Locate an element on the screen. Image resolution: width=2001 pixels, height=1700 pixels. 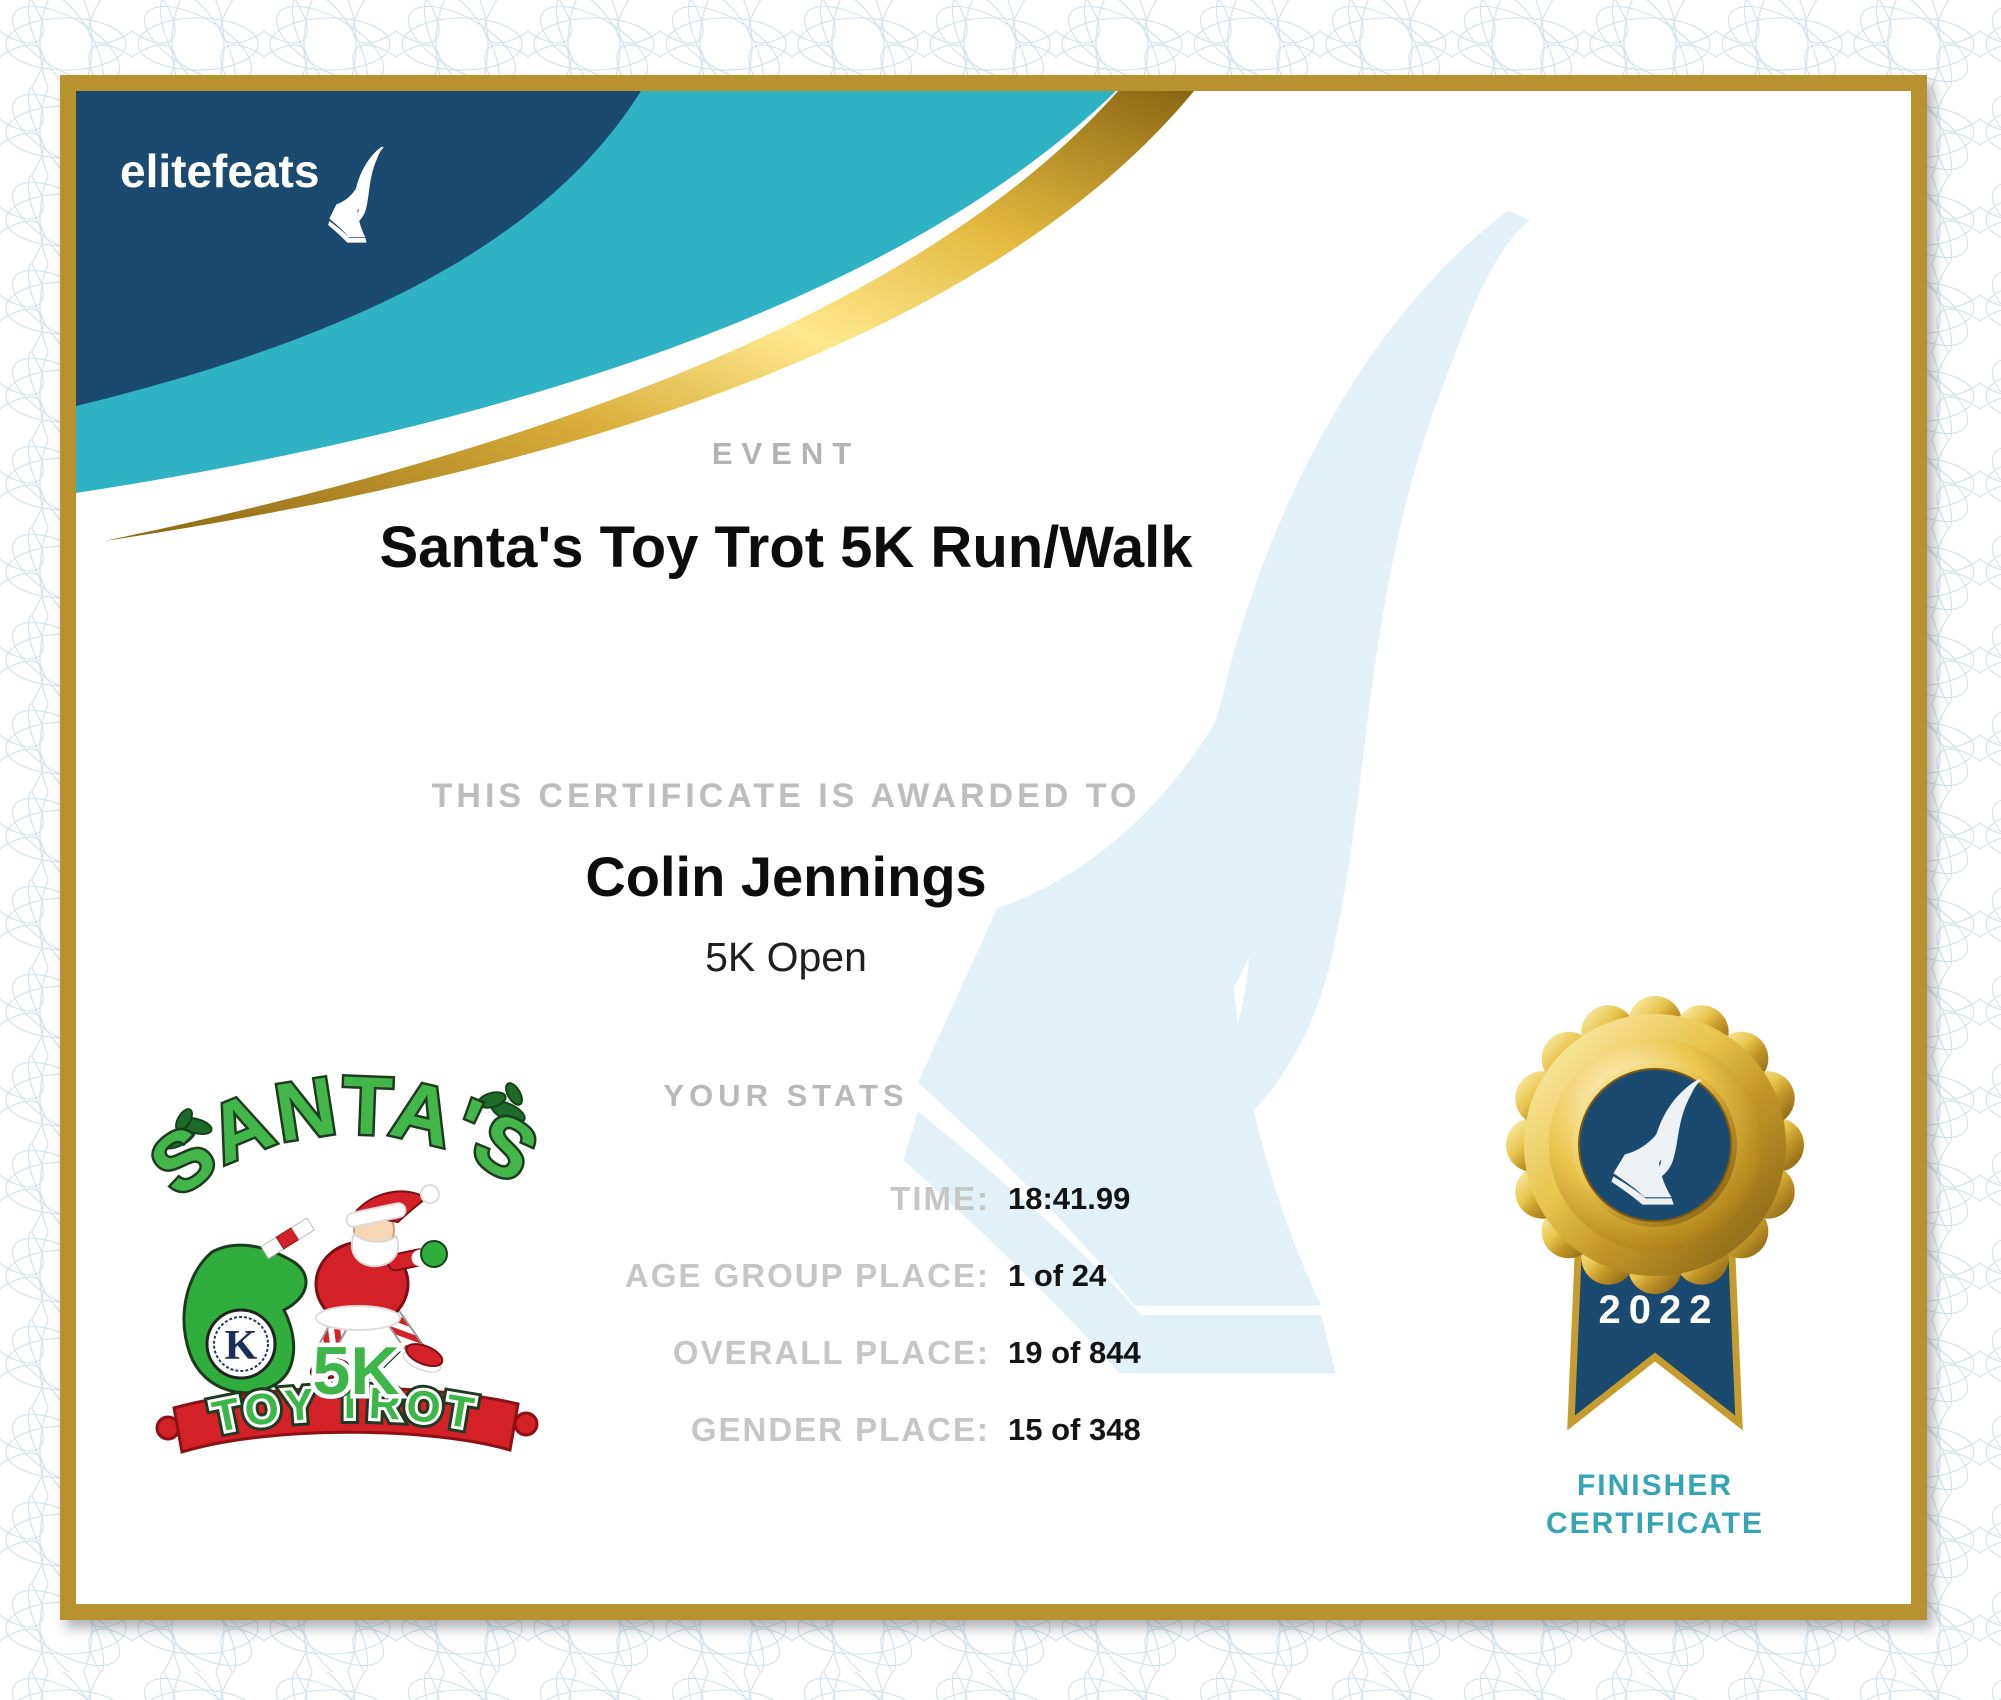
finisher-medal: 2022 is located at coordinates (1655, 1213).